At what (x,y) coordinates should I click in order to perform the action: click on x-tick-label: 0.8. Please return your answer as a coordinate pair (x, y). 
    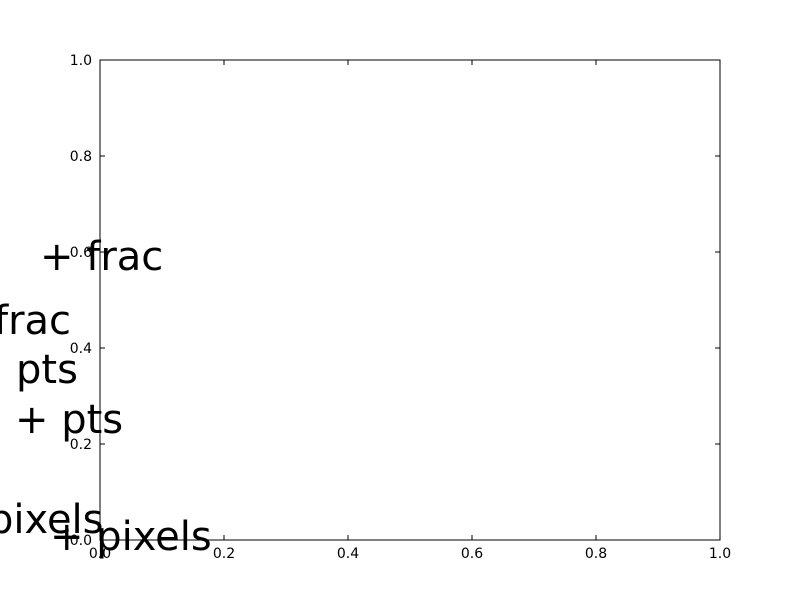
    Looking at the image, I should click on (596, 554).